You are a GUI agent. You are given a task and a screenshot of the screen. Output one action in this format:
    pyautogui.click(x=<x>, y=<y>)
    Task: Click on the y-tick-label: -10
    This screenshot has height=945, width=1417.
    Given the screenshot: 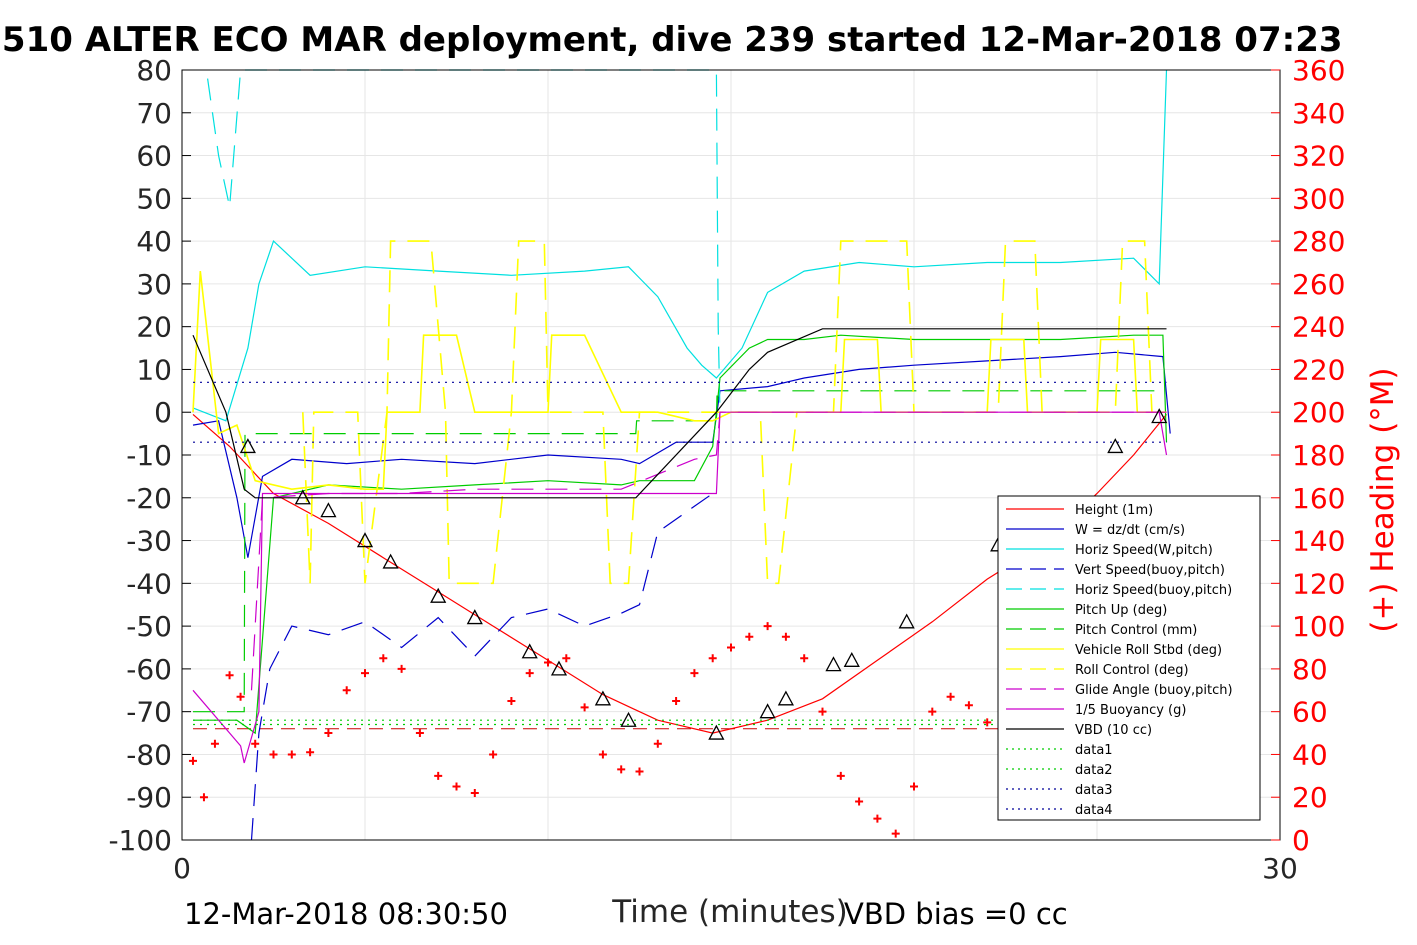 What is the action you would take?
    pyautogui.click(x=149, y=455)
    